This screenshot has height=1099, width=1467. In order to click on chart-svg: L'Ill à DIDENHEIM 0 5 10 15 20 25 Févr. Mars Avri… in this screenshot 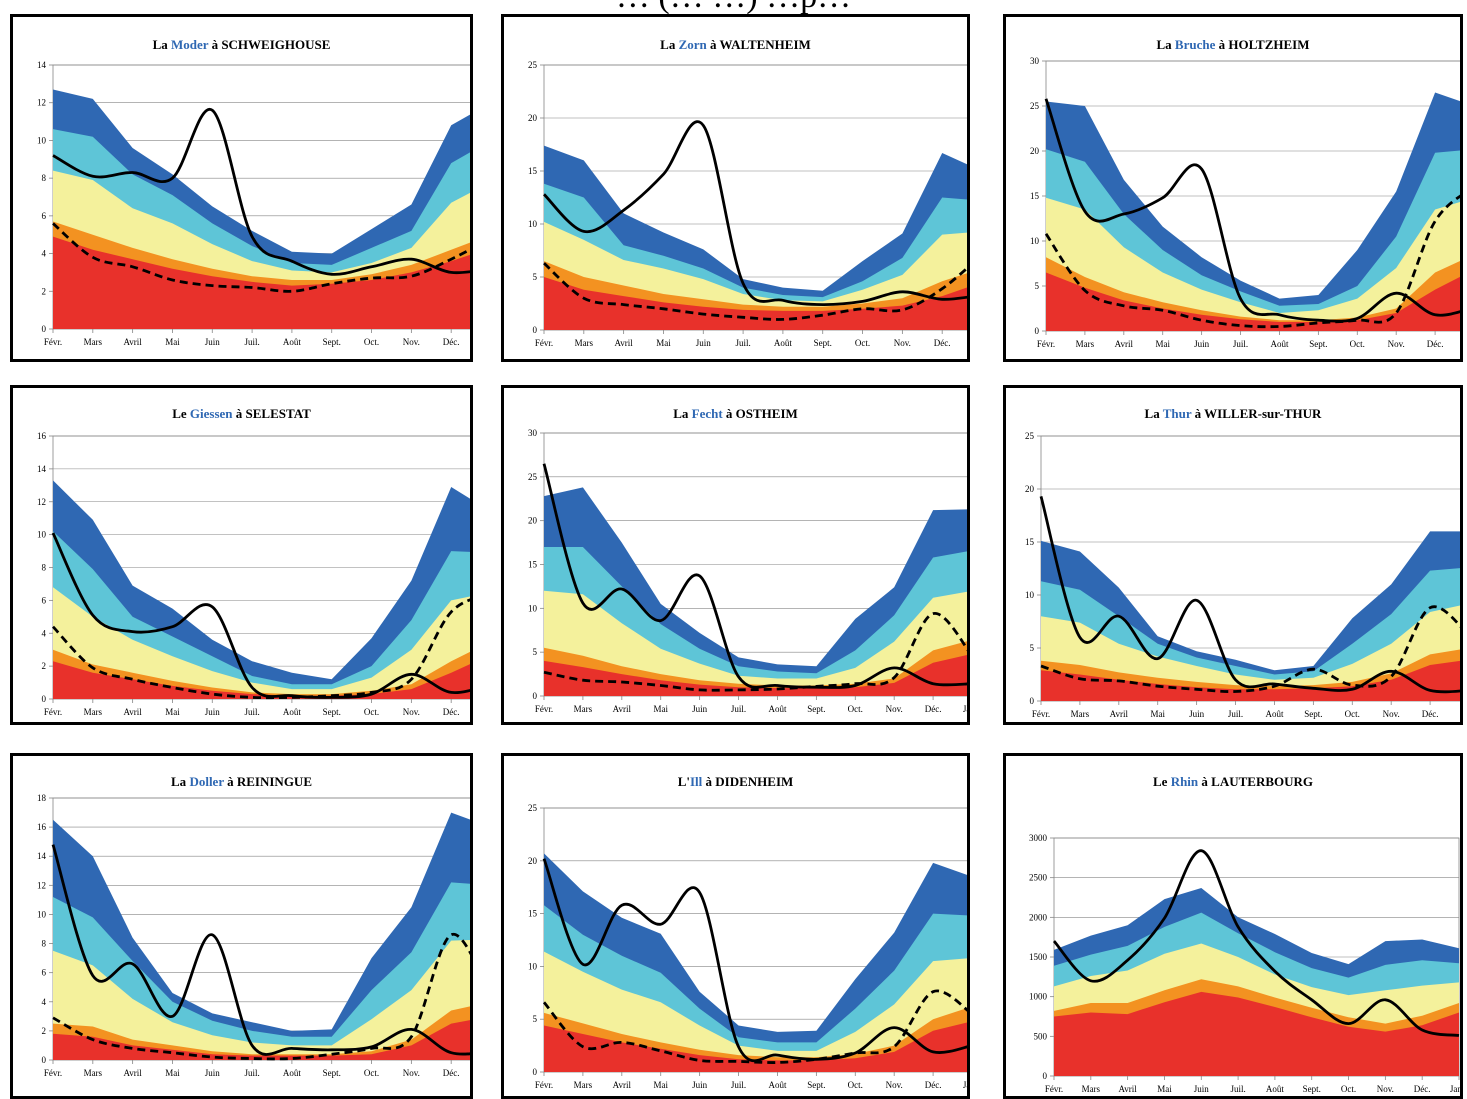, I will do `click(747, 932)`.